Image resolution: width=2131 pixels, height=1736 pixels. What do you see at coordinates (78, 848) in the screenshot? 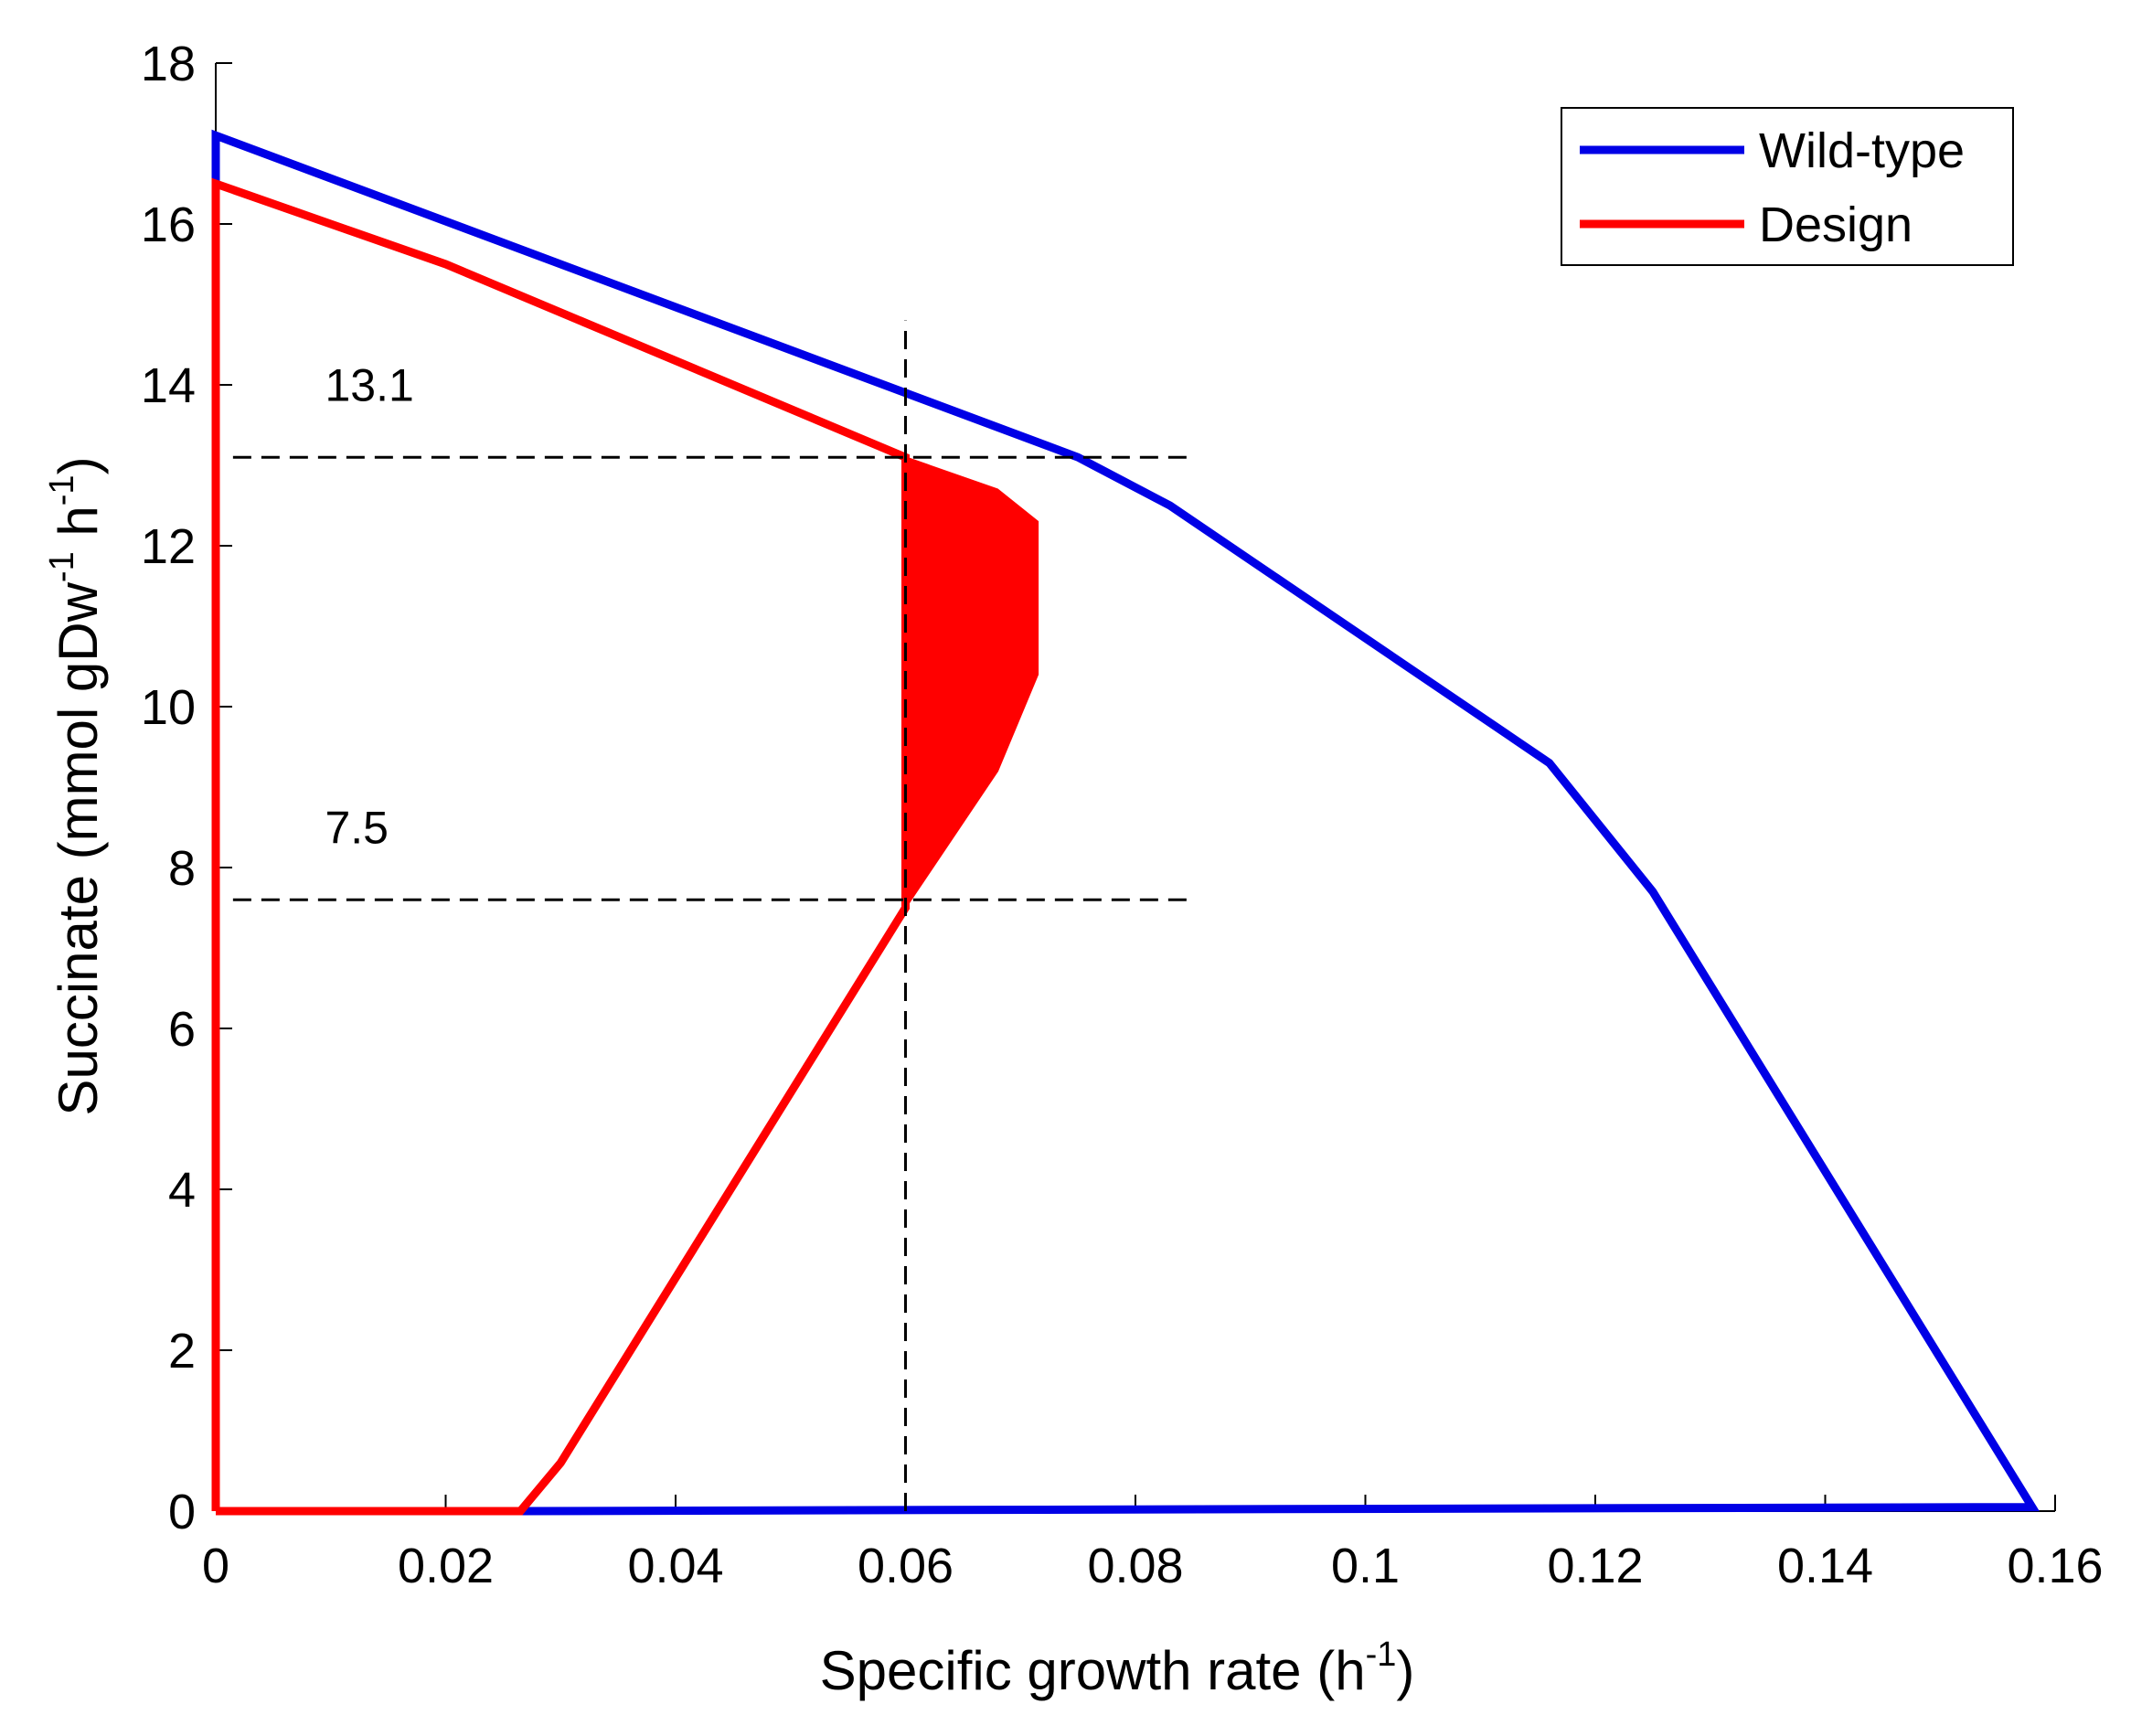
I see `y-axis-title-prefix: Succinate (mmol gDw` at bounding box center [78, 848].